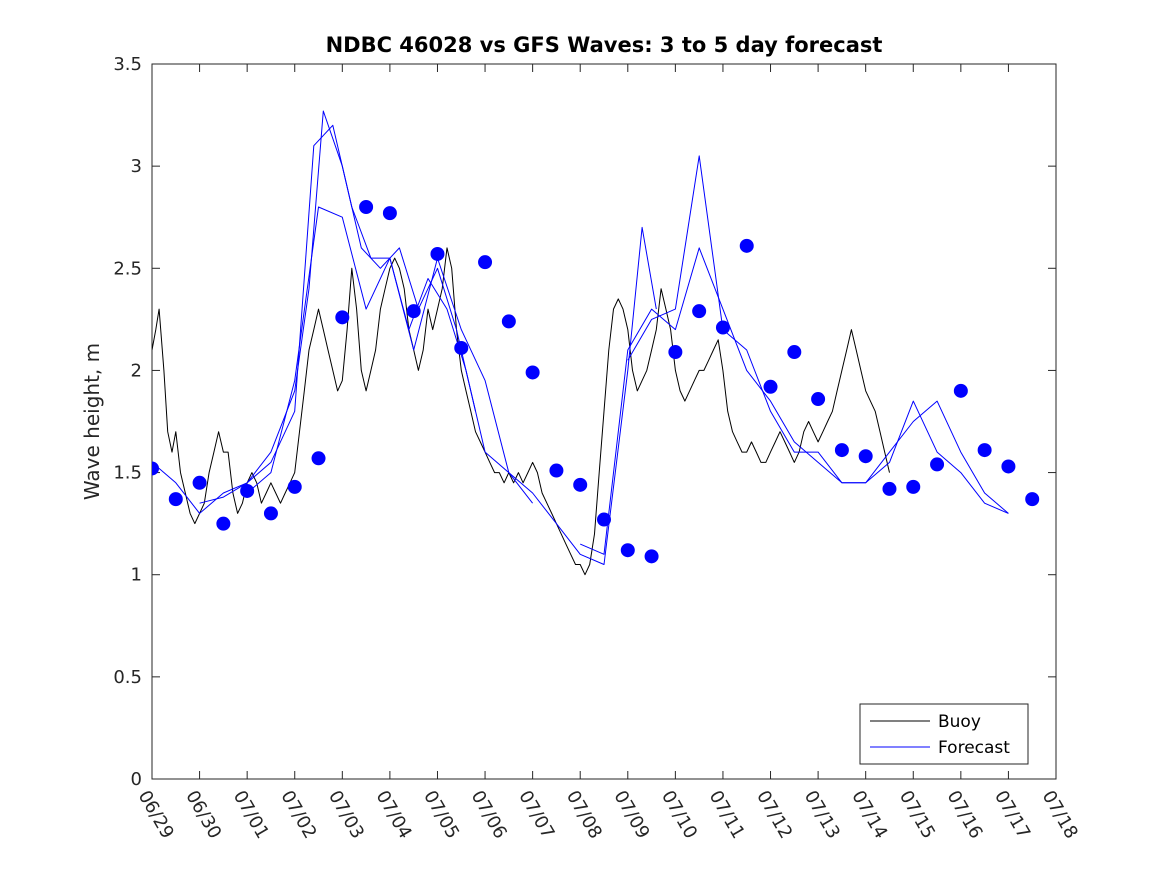 This screenshot has height=875, width=1167. I want to click on legend-label: Forecast, so click(974, 748).